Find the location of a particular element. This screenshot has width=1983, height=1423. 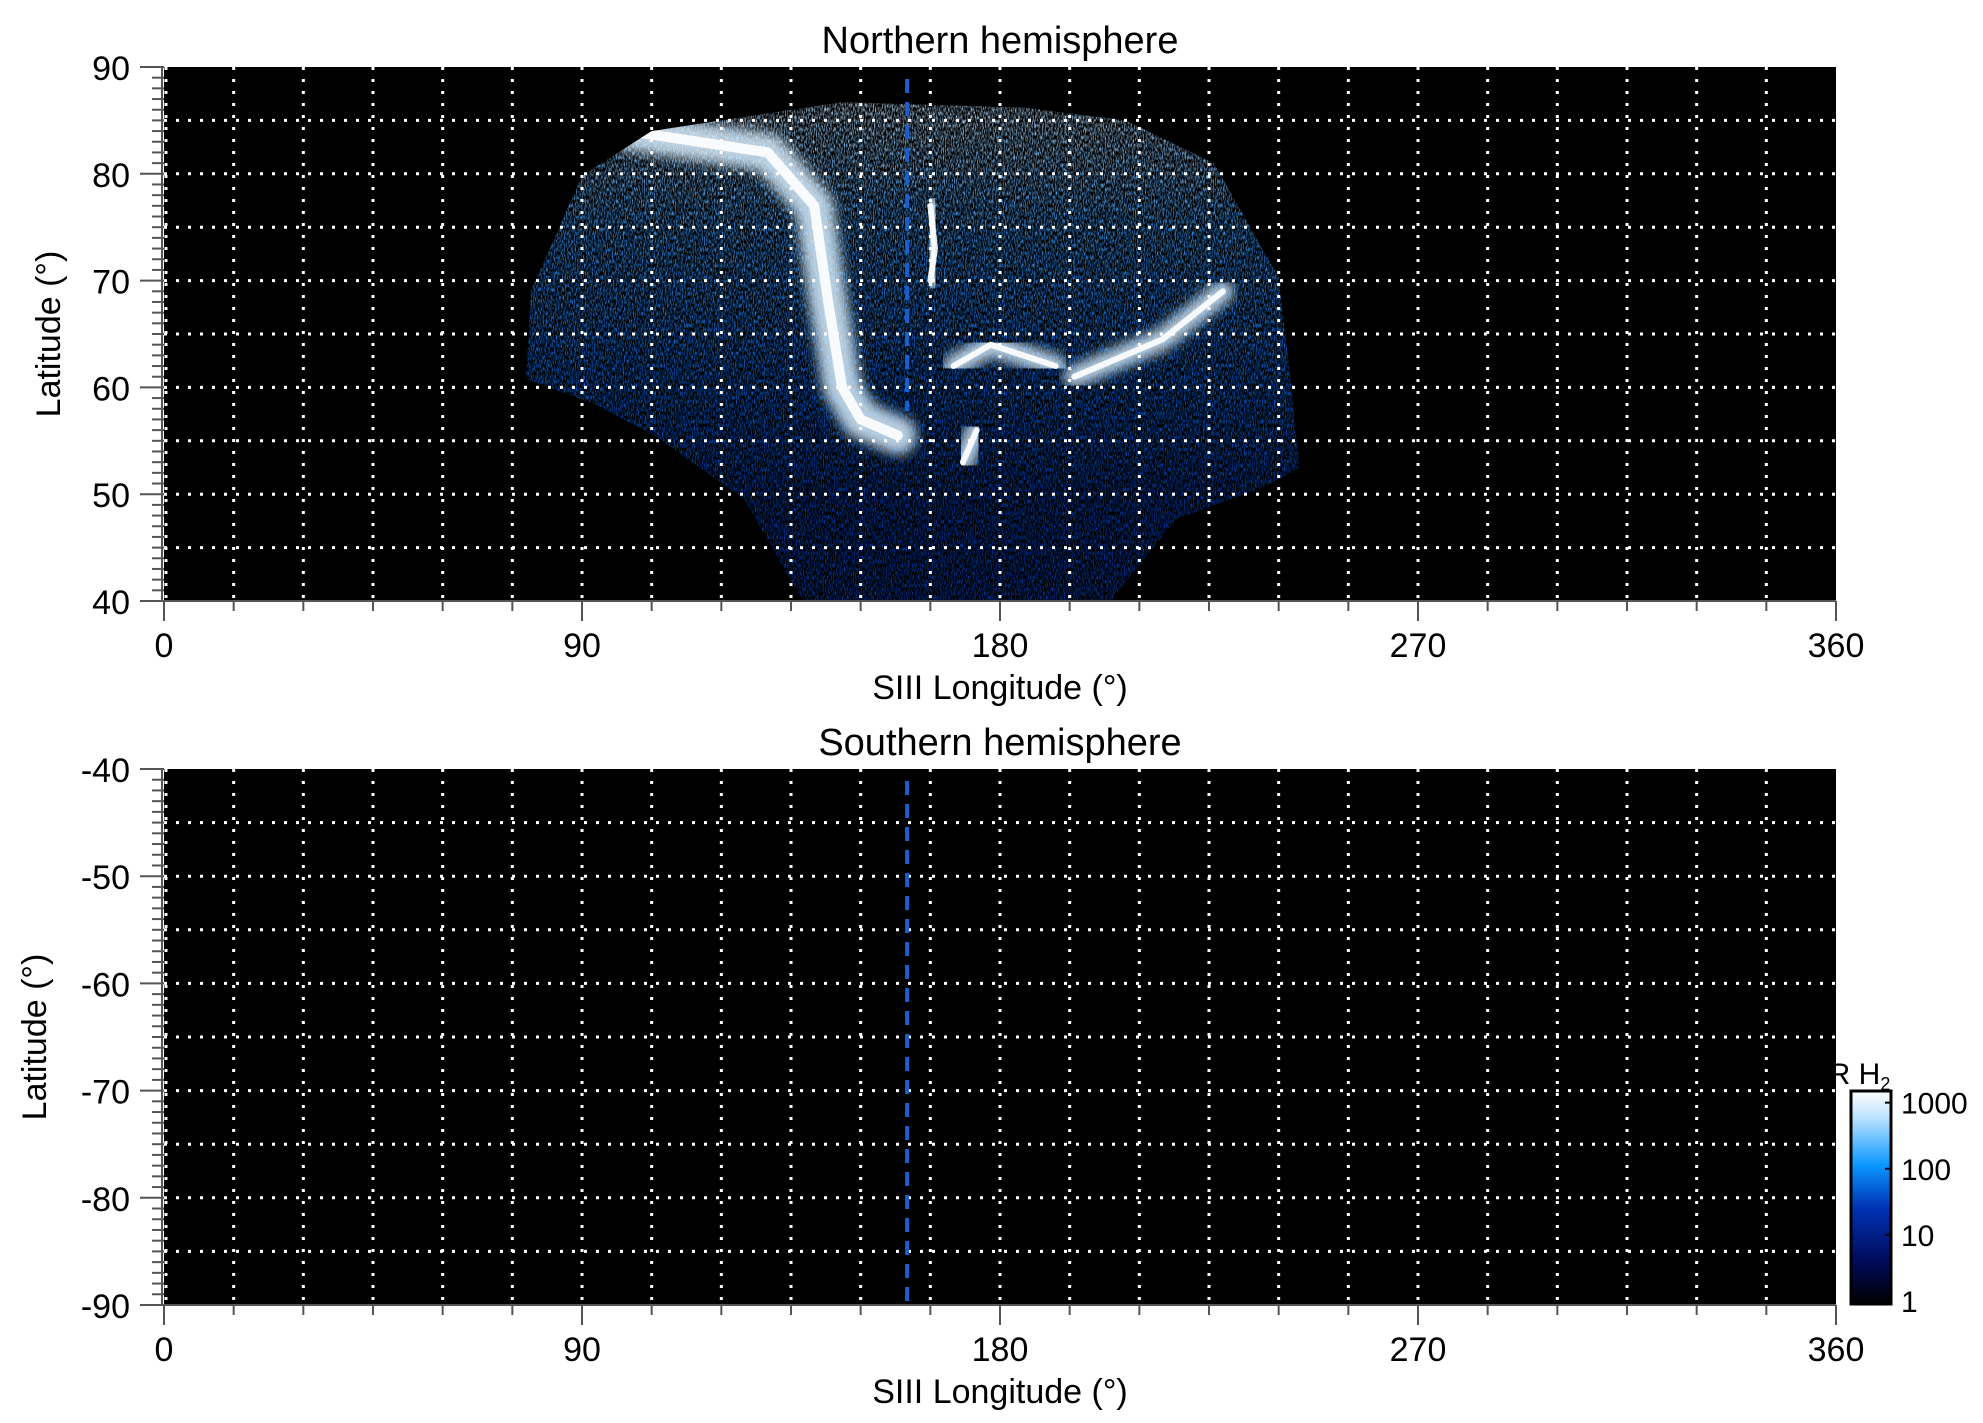

y-tick-label: 40 is located at coordinates (111, 603).